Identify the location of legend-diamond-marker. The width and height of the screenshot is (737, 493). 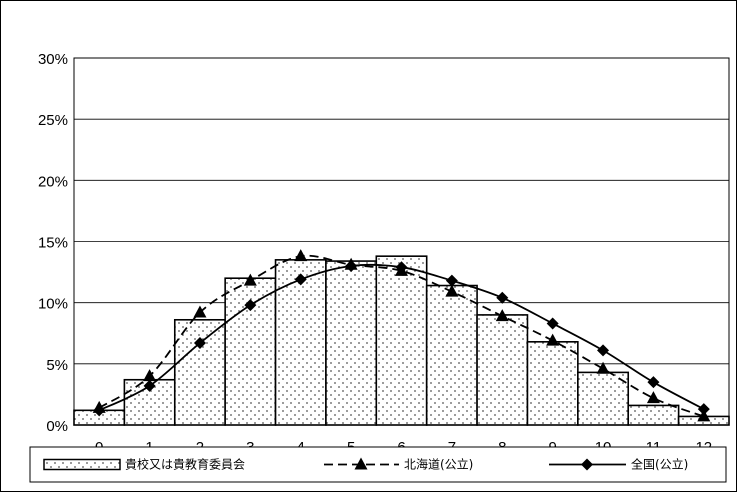
(587, 464).